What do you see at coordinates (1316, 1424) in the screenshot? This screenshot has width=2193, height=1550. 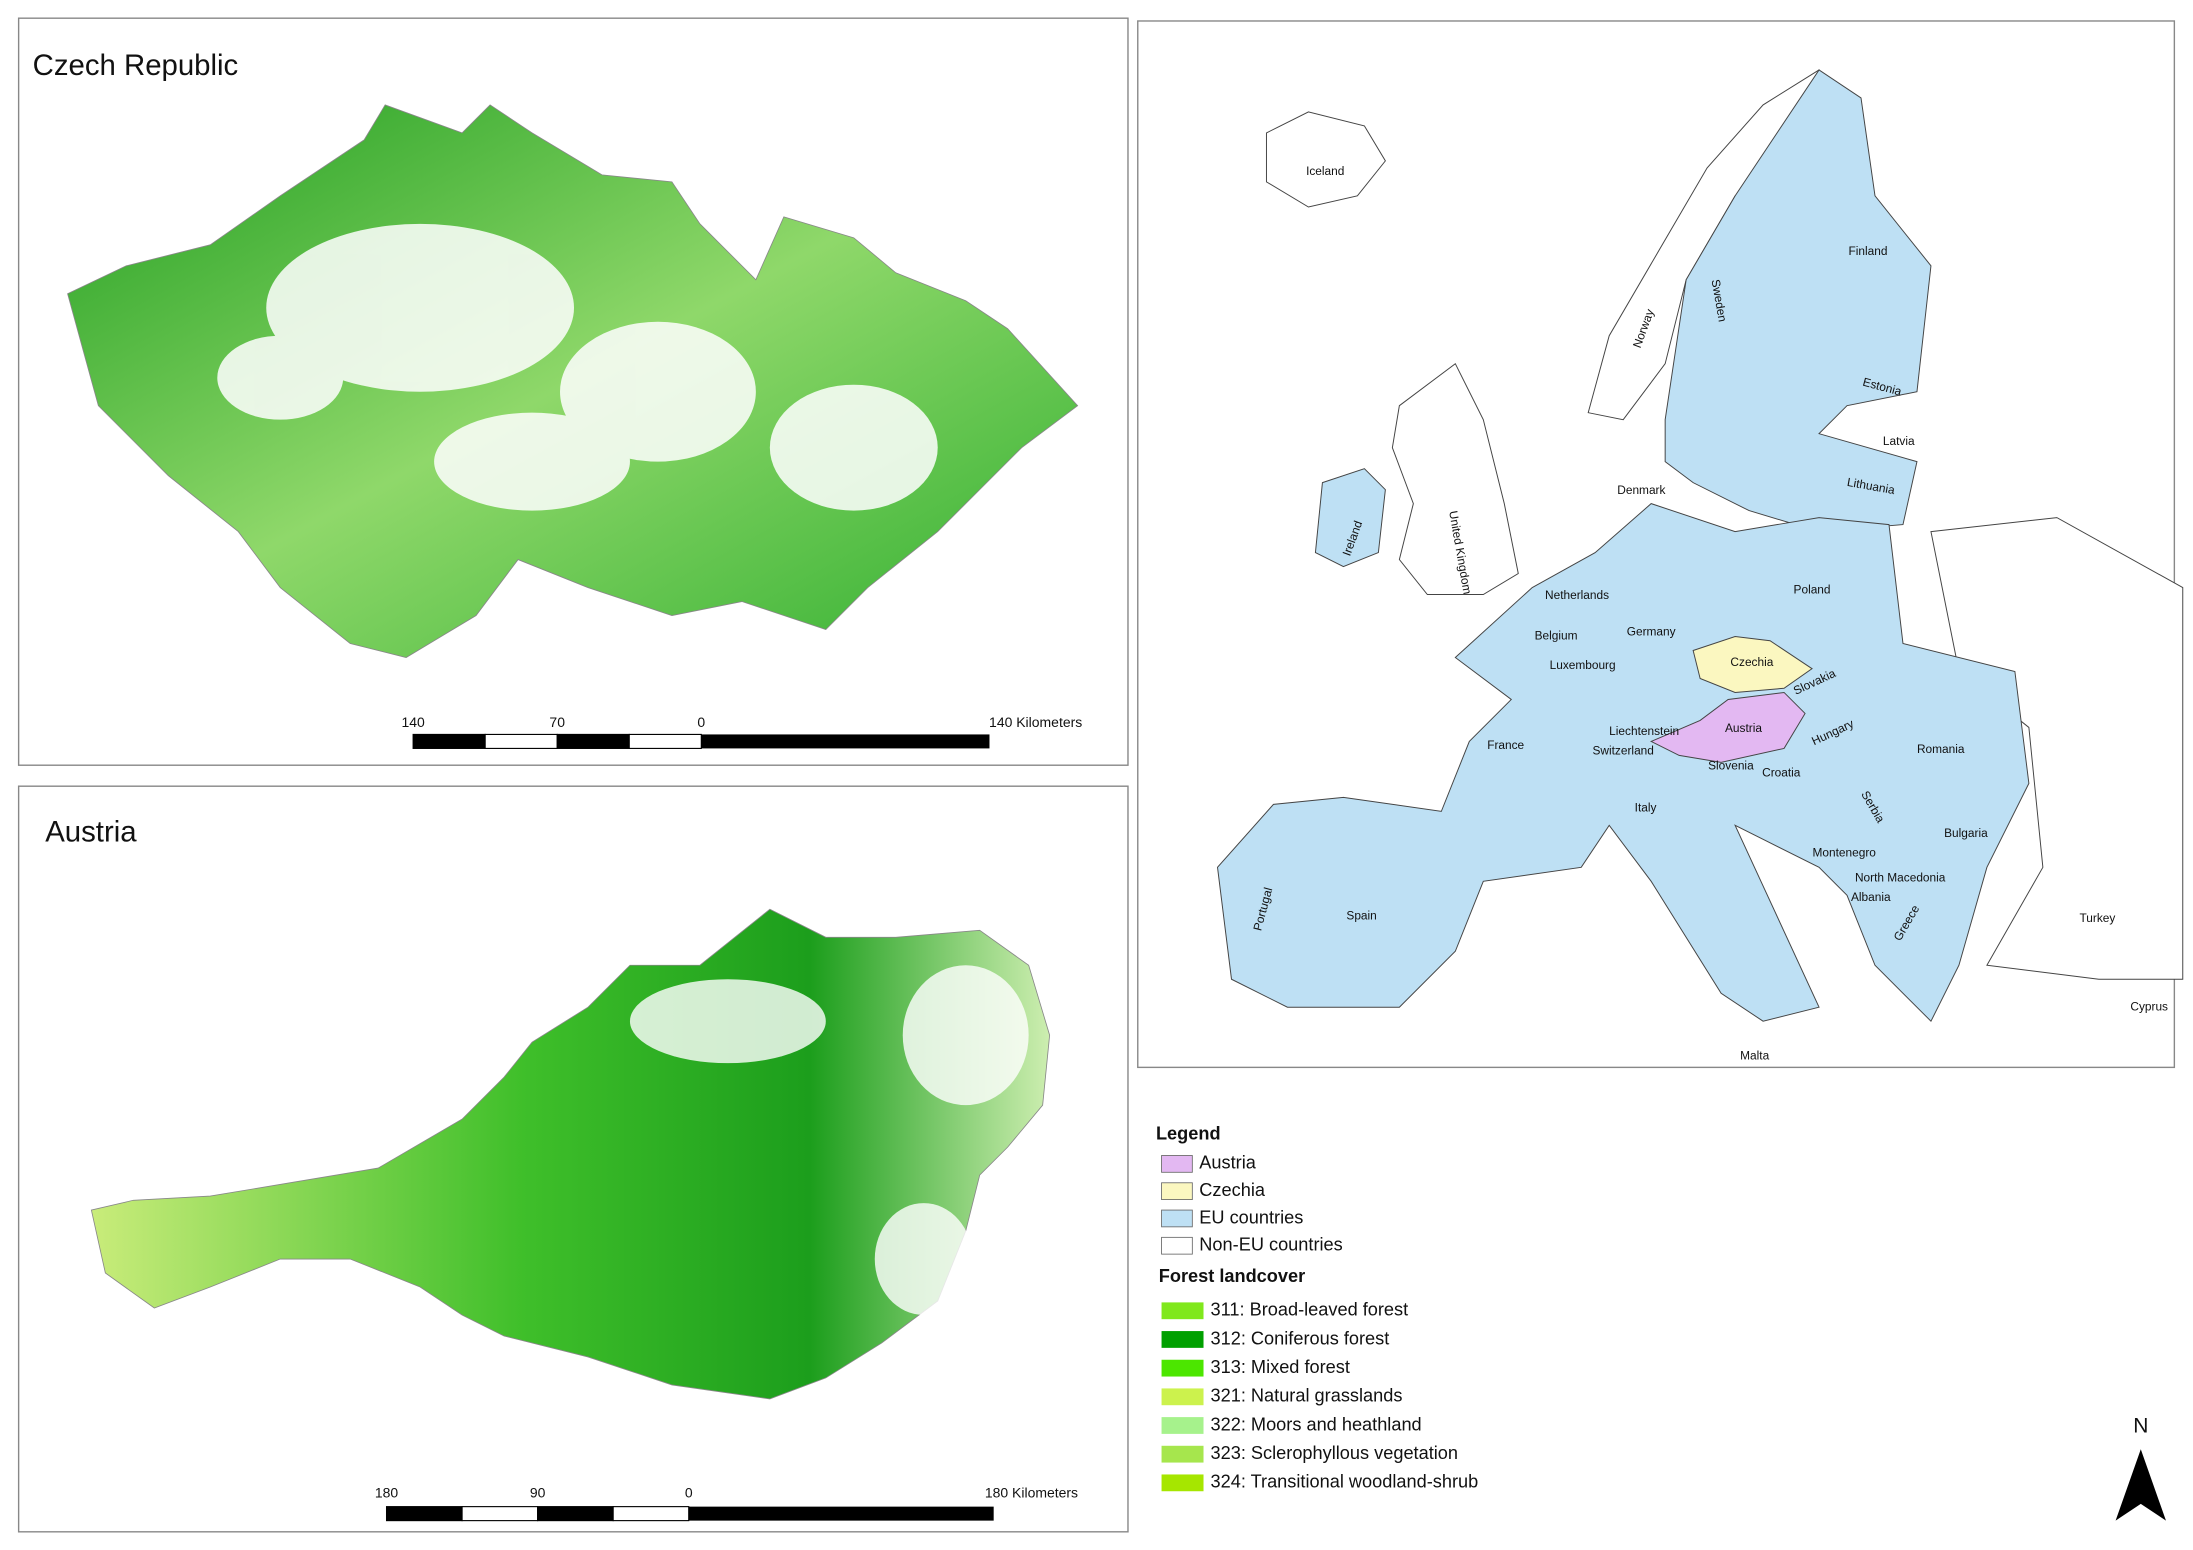 I see `legend-label: 322: Moors and heathland` at bounding box center [1316, 1424].